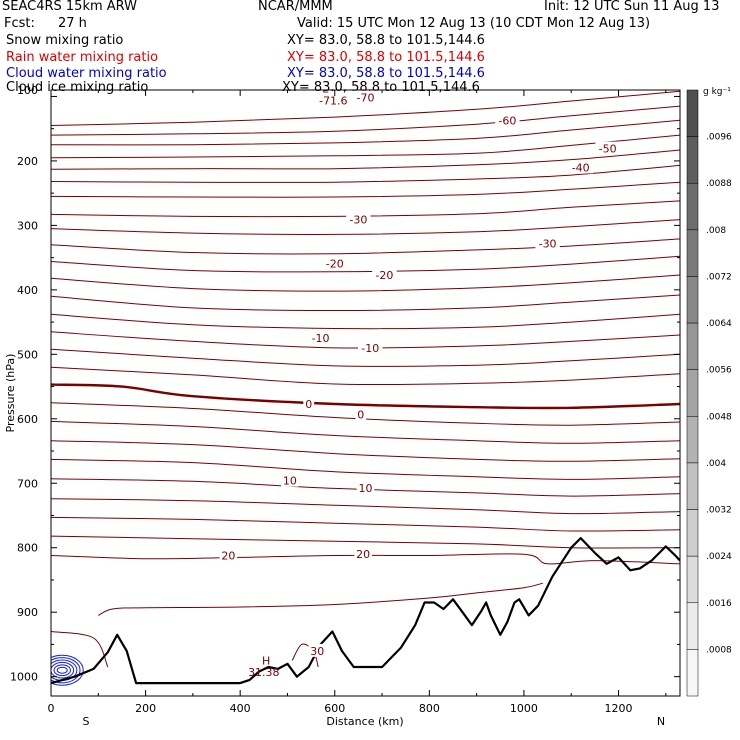 Image resolution: width=740 pixels, height=740 pixels. Describe the element at coordinates (524, 708) in the screenshot. I see `x-tick-label: 1000` at that location.